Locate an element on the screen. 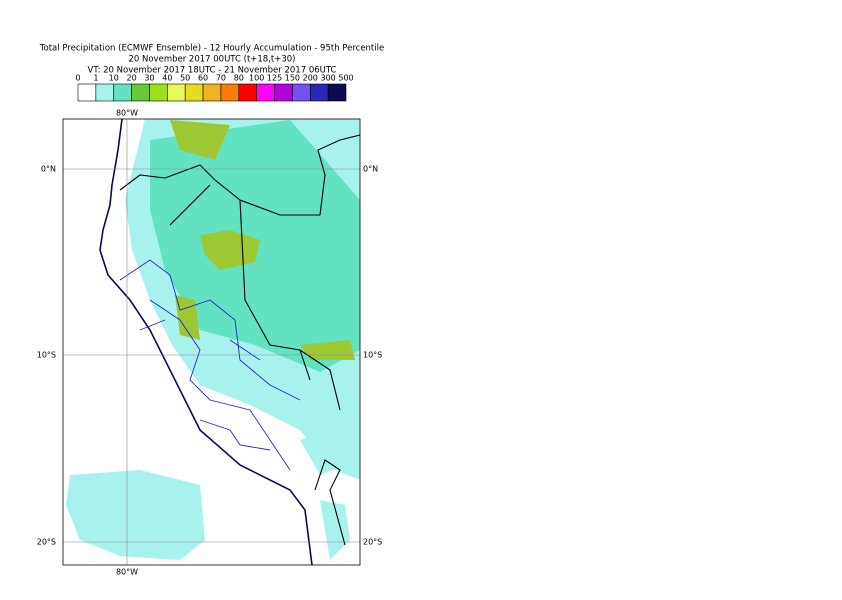  legend-label: 125 is located at coordinates (274, 78).